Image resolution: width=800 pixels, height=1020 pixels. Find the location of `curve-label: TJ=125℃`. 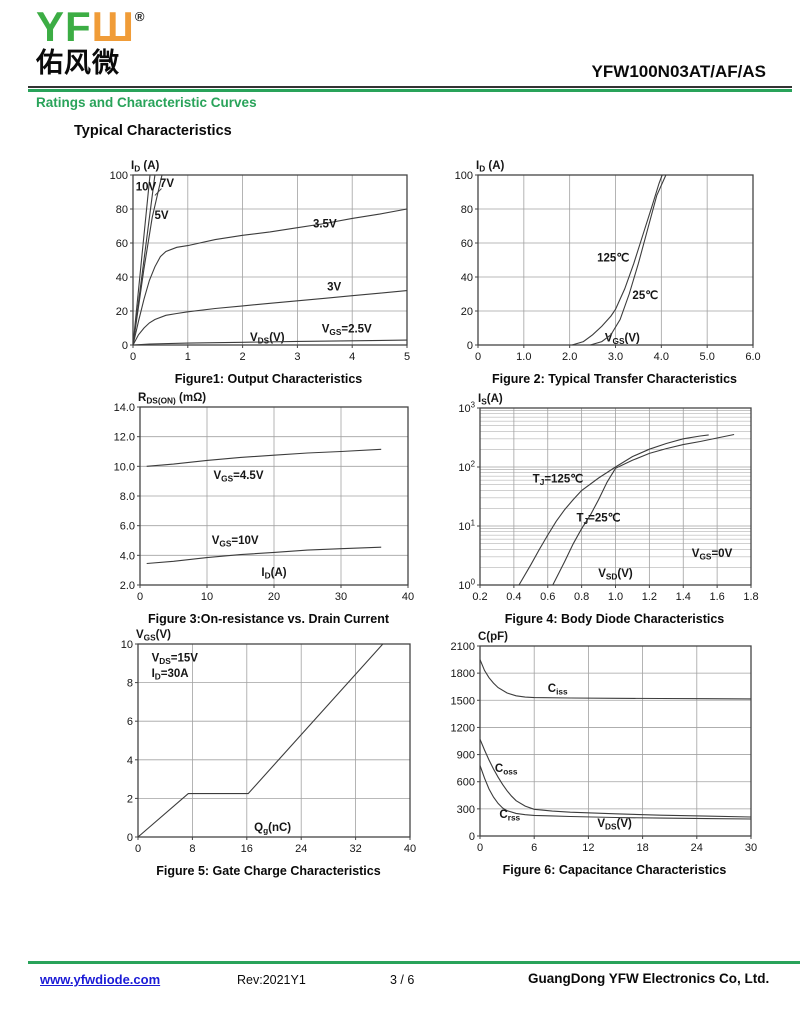

curve-label: TJ=125℃ is located at coordinates (558, 479).